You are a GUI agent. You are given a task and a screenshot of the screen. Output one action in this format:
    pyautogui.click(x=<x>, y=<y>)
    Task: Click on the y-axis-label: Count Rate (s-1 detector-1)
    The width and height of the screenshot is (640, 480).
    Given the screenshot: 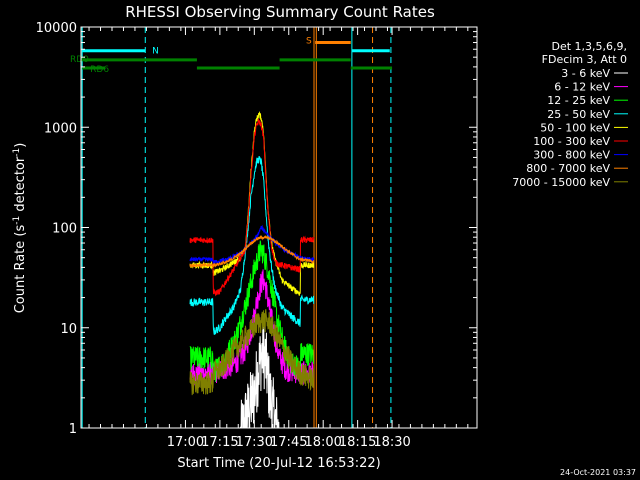 What is the action you would take?
    pyautogui.click(x=20, y=228)
    